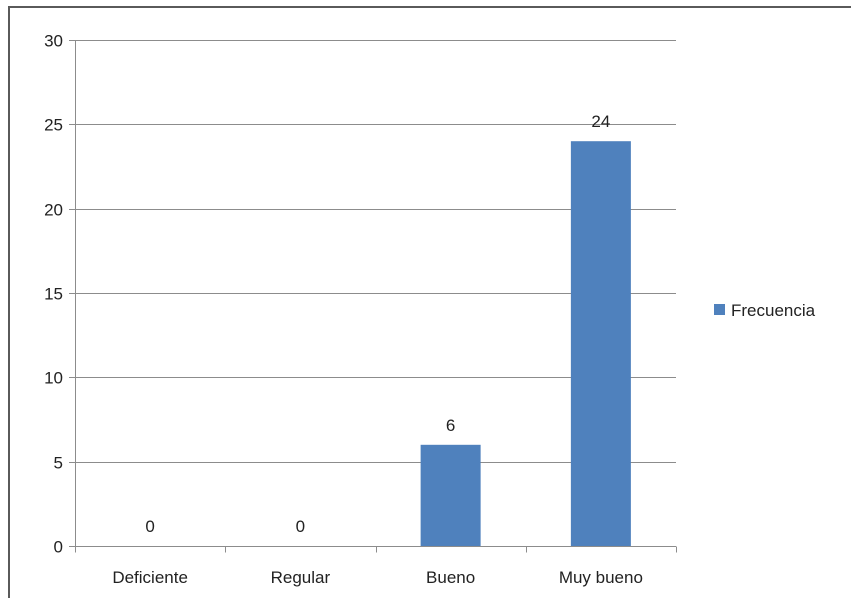  I want to click on x-category-label: Deficiente, so click(150, 577).